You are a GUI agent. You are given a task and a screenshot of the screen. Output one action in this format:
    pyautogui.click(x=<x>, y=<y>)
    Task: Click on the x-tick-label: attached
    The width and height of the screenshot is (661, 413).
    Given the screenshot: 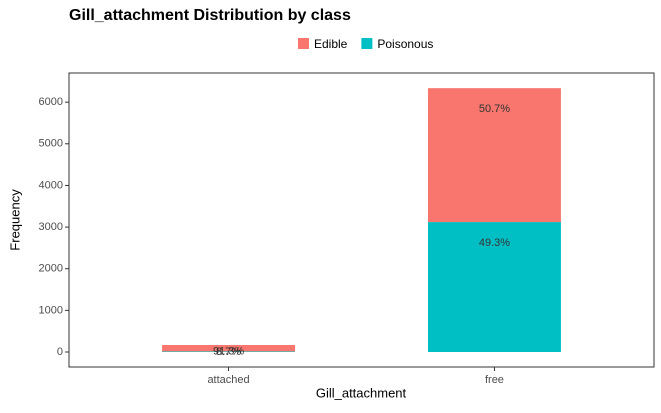 What is the action you would take?
    pyautogui.click(x=228, y=380)
    